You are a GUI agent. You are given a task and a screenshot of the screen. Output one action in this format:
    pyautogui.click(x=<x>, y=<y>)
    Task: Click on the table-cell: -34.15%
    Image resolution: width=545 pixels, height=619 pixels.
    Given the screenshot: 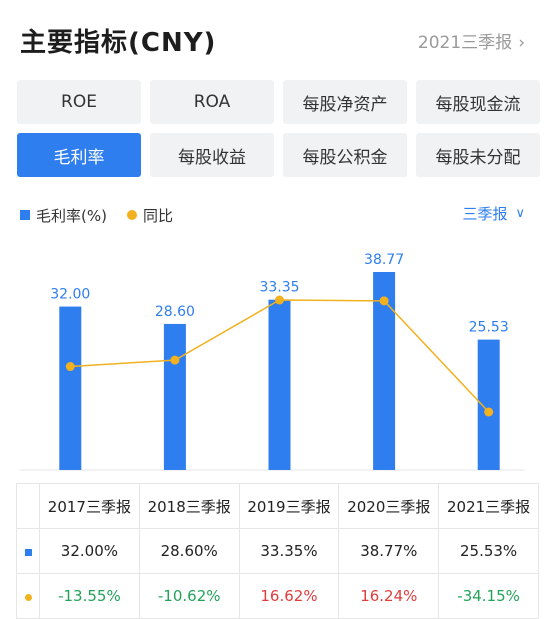 What is the action you would take?
    pyautogui.click(x=488, y=596)
    